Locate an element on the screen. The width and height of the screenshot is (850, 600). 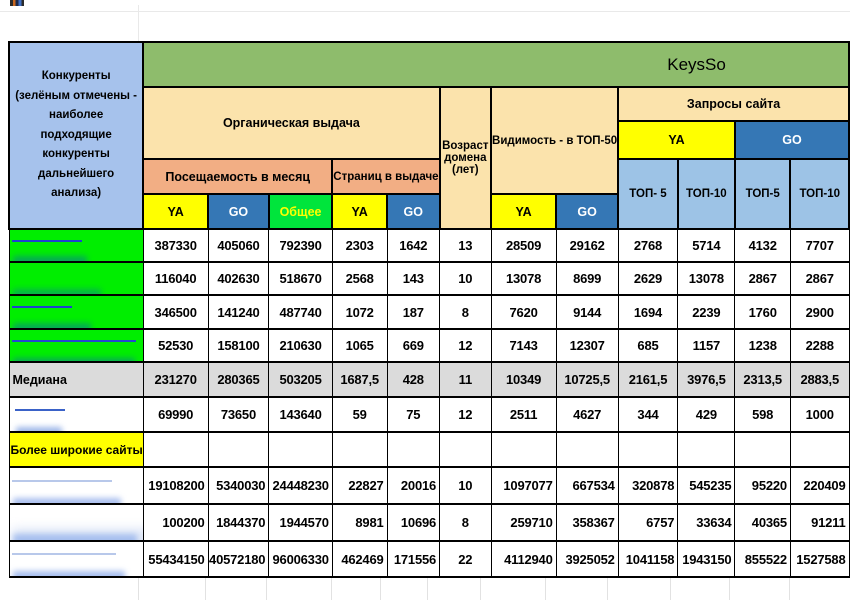
data-cell: 143640 is located at coordinates (300, 414).